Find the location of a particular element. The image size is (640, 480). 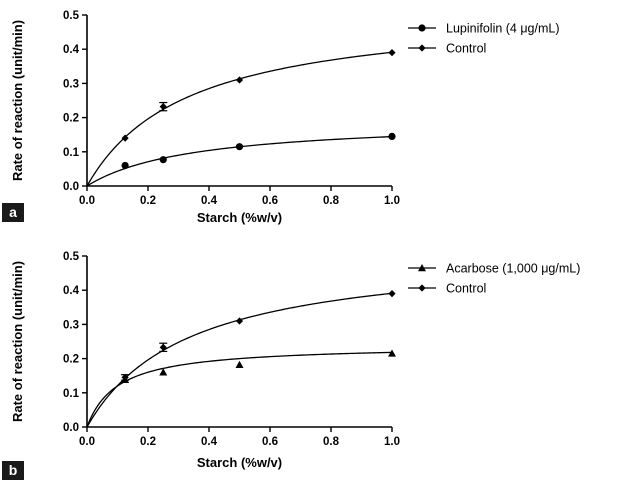

legend: Lupinifolin (4 μg/mL) Control is located at coordinates (484, 39).